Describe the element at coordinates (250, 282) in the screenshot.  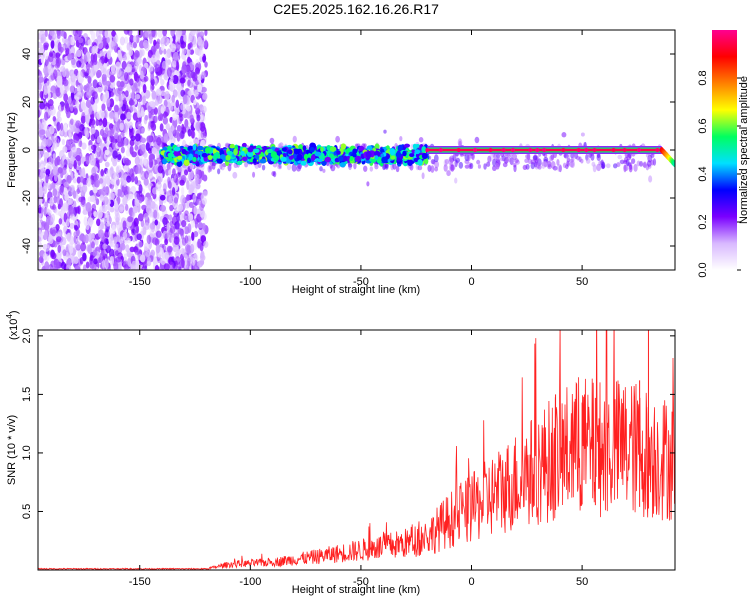
I see `x-tick-label: -100` at that location.